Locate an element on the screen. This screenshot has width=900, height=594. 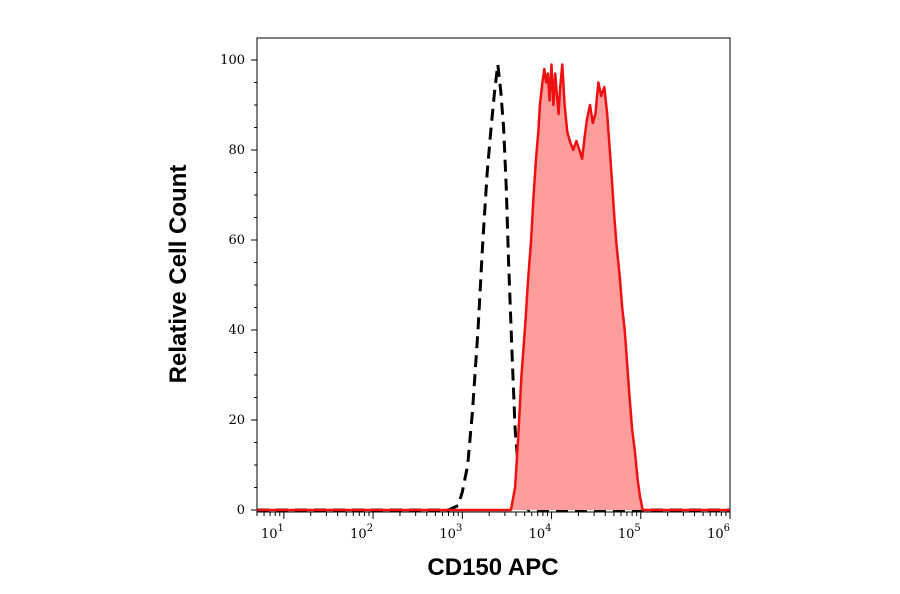
x-axis-title: CD150 APC is located at coordinates (492, 567).